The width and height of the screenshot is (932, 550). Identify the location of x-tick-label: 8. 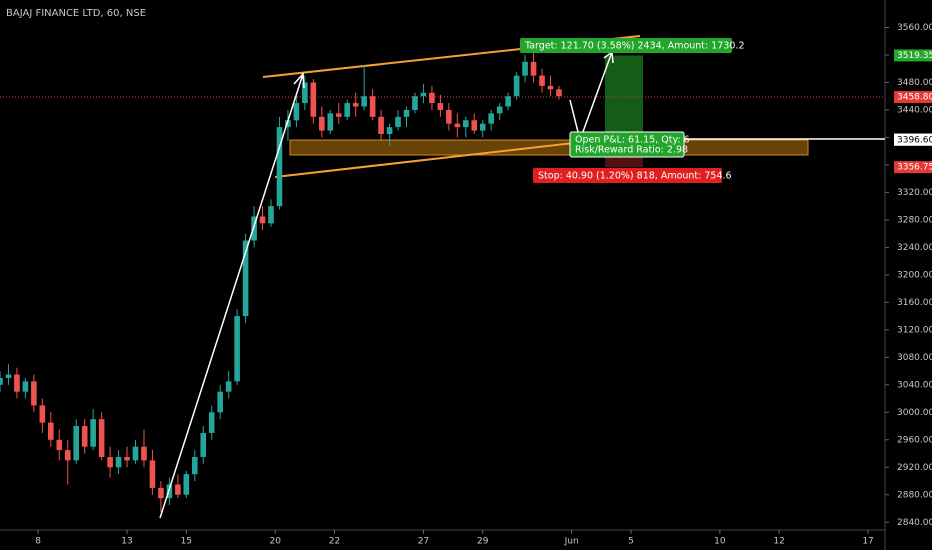
(38, 542).